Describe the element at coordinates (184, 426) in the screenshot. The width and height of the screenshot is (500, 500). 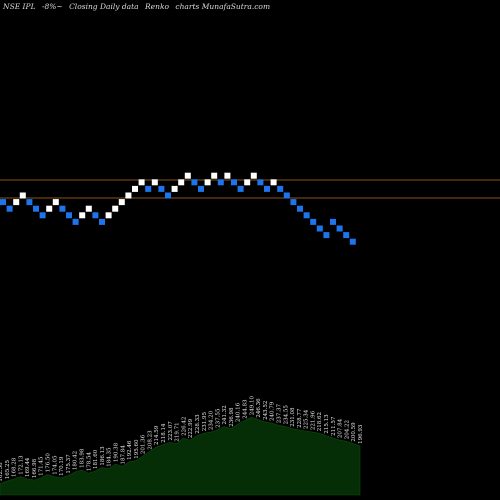
I see `price-label: 226.42` at that location.